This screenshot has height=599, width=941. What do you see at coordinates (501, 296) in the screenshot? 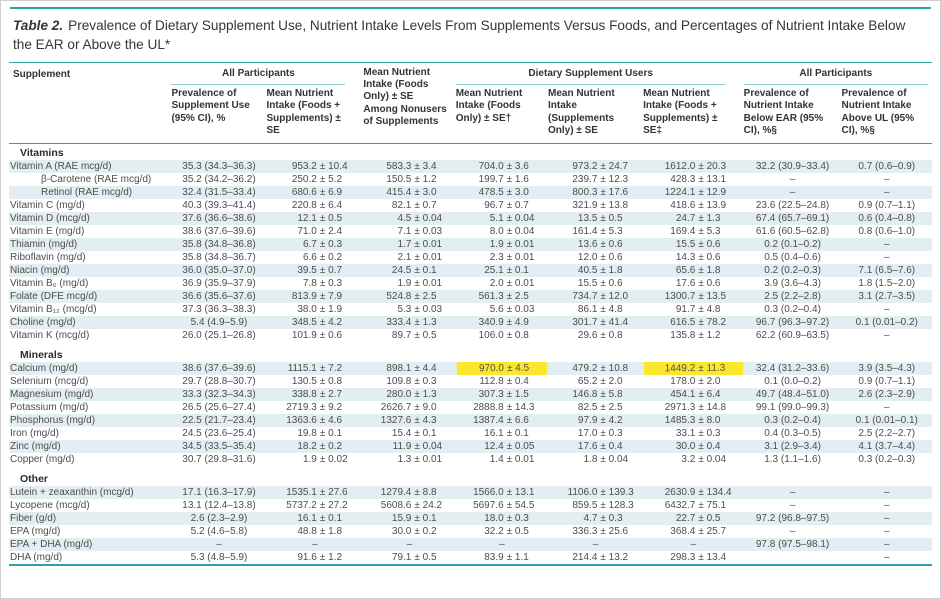
I see `value-cell: 561.3 ± 2.5` at bounding box center [501, 296].